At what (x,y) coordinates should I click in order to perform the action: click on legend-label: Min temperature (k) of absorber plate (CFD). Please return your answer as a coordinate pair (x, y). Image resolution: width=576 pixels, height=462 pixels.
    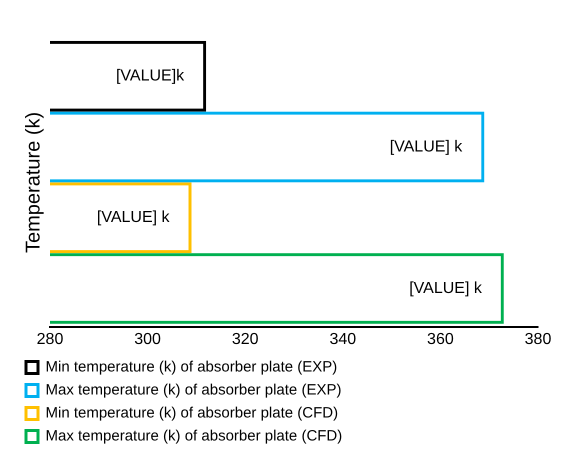
    Looking at the image, I should click on (192, 413).